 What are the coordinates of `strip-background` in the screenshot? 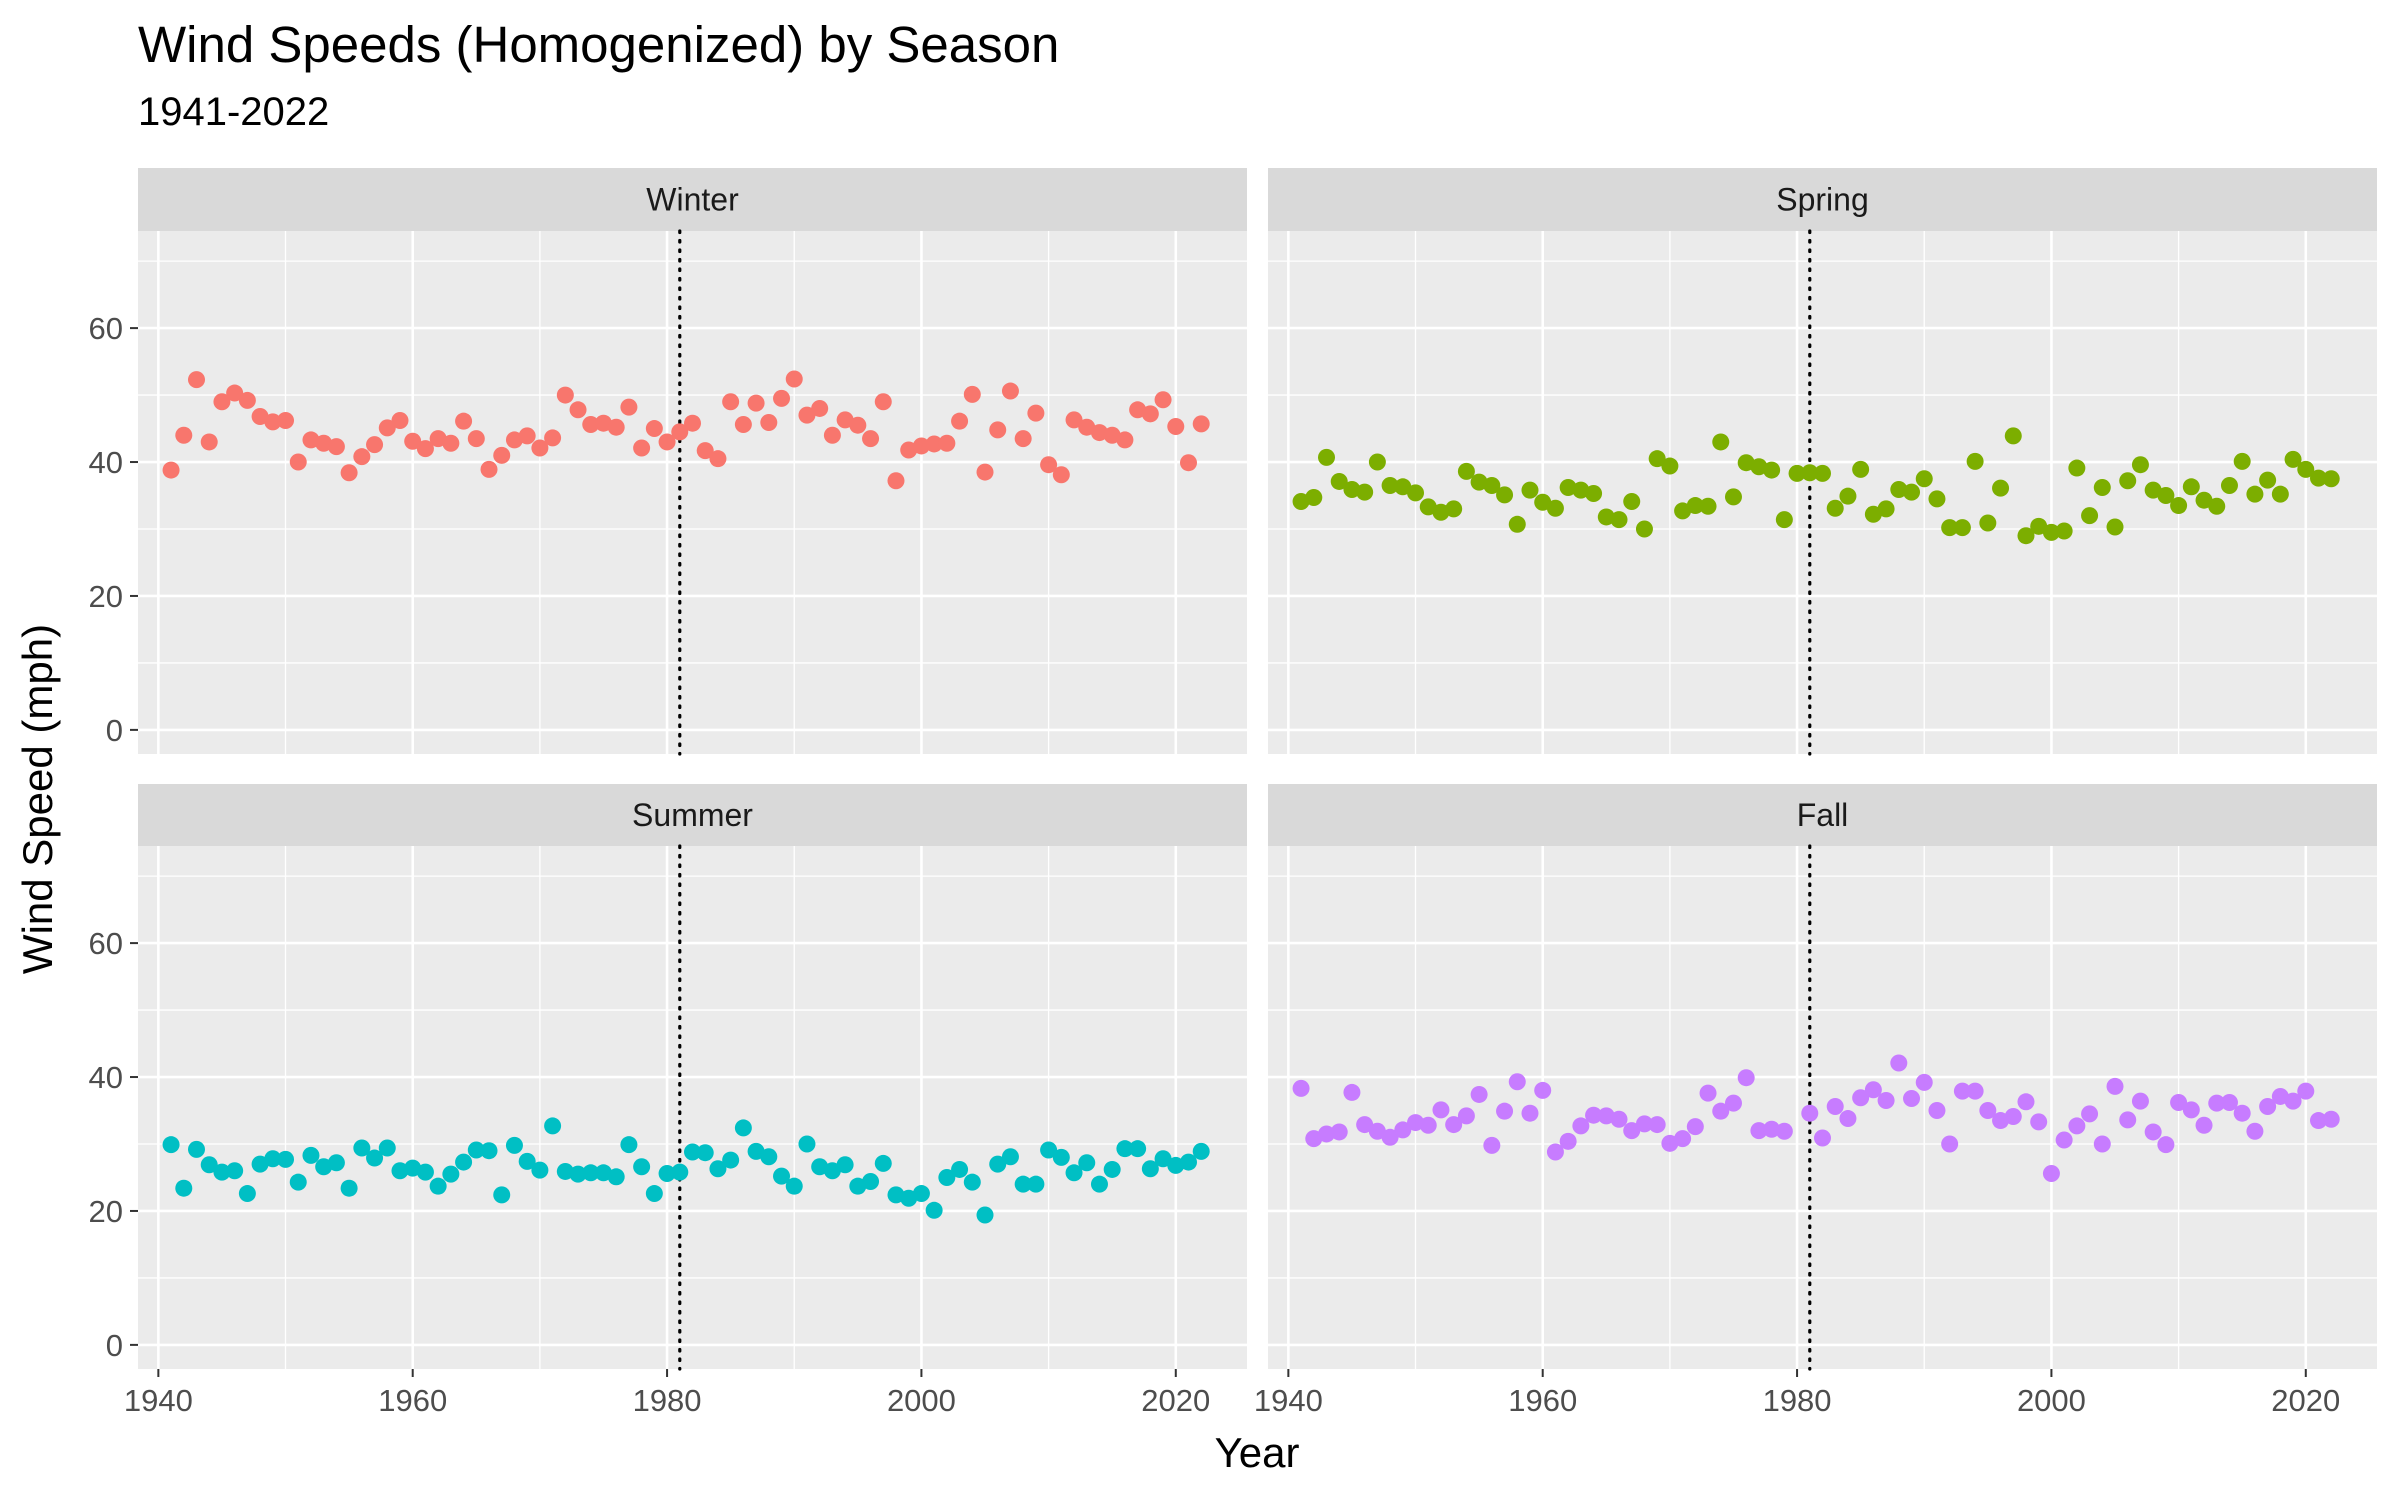 It's located at (1822, 815).